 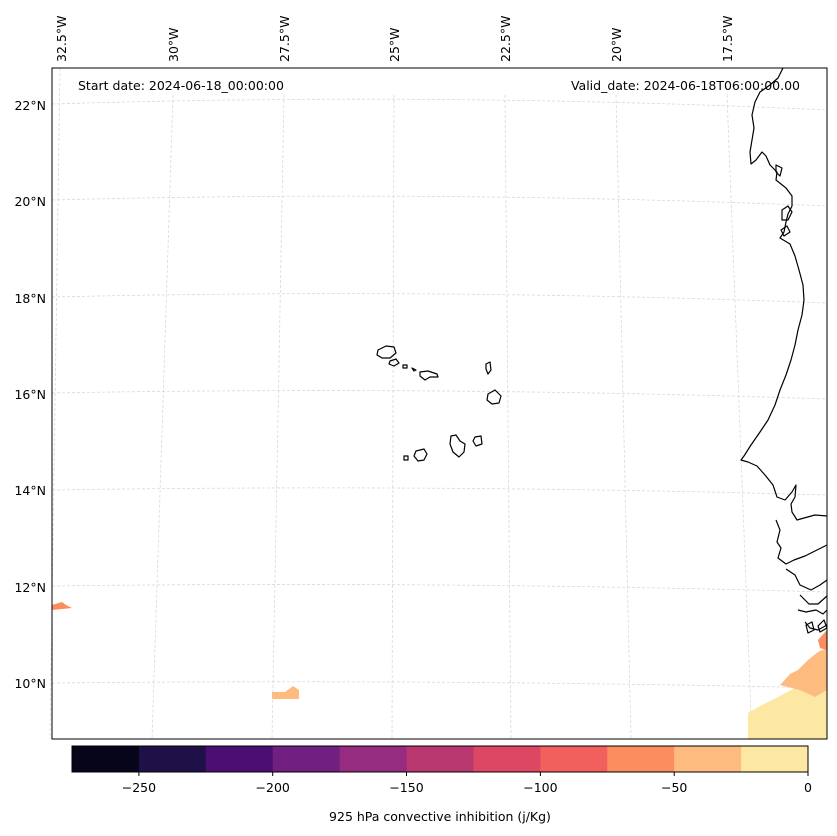 What do you see at coordinates (386, 352) in the screenshot?
I see `island-santo-antao` at bounding box center [386, 352].